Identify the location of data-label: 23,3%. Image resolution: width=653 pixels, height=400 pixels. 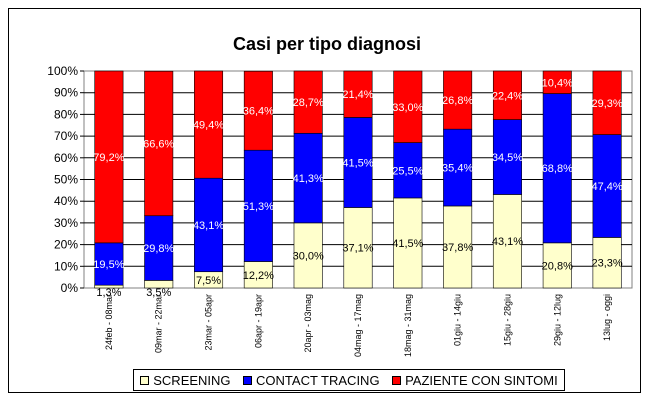
(606, 264).